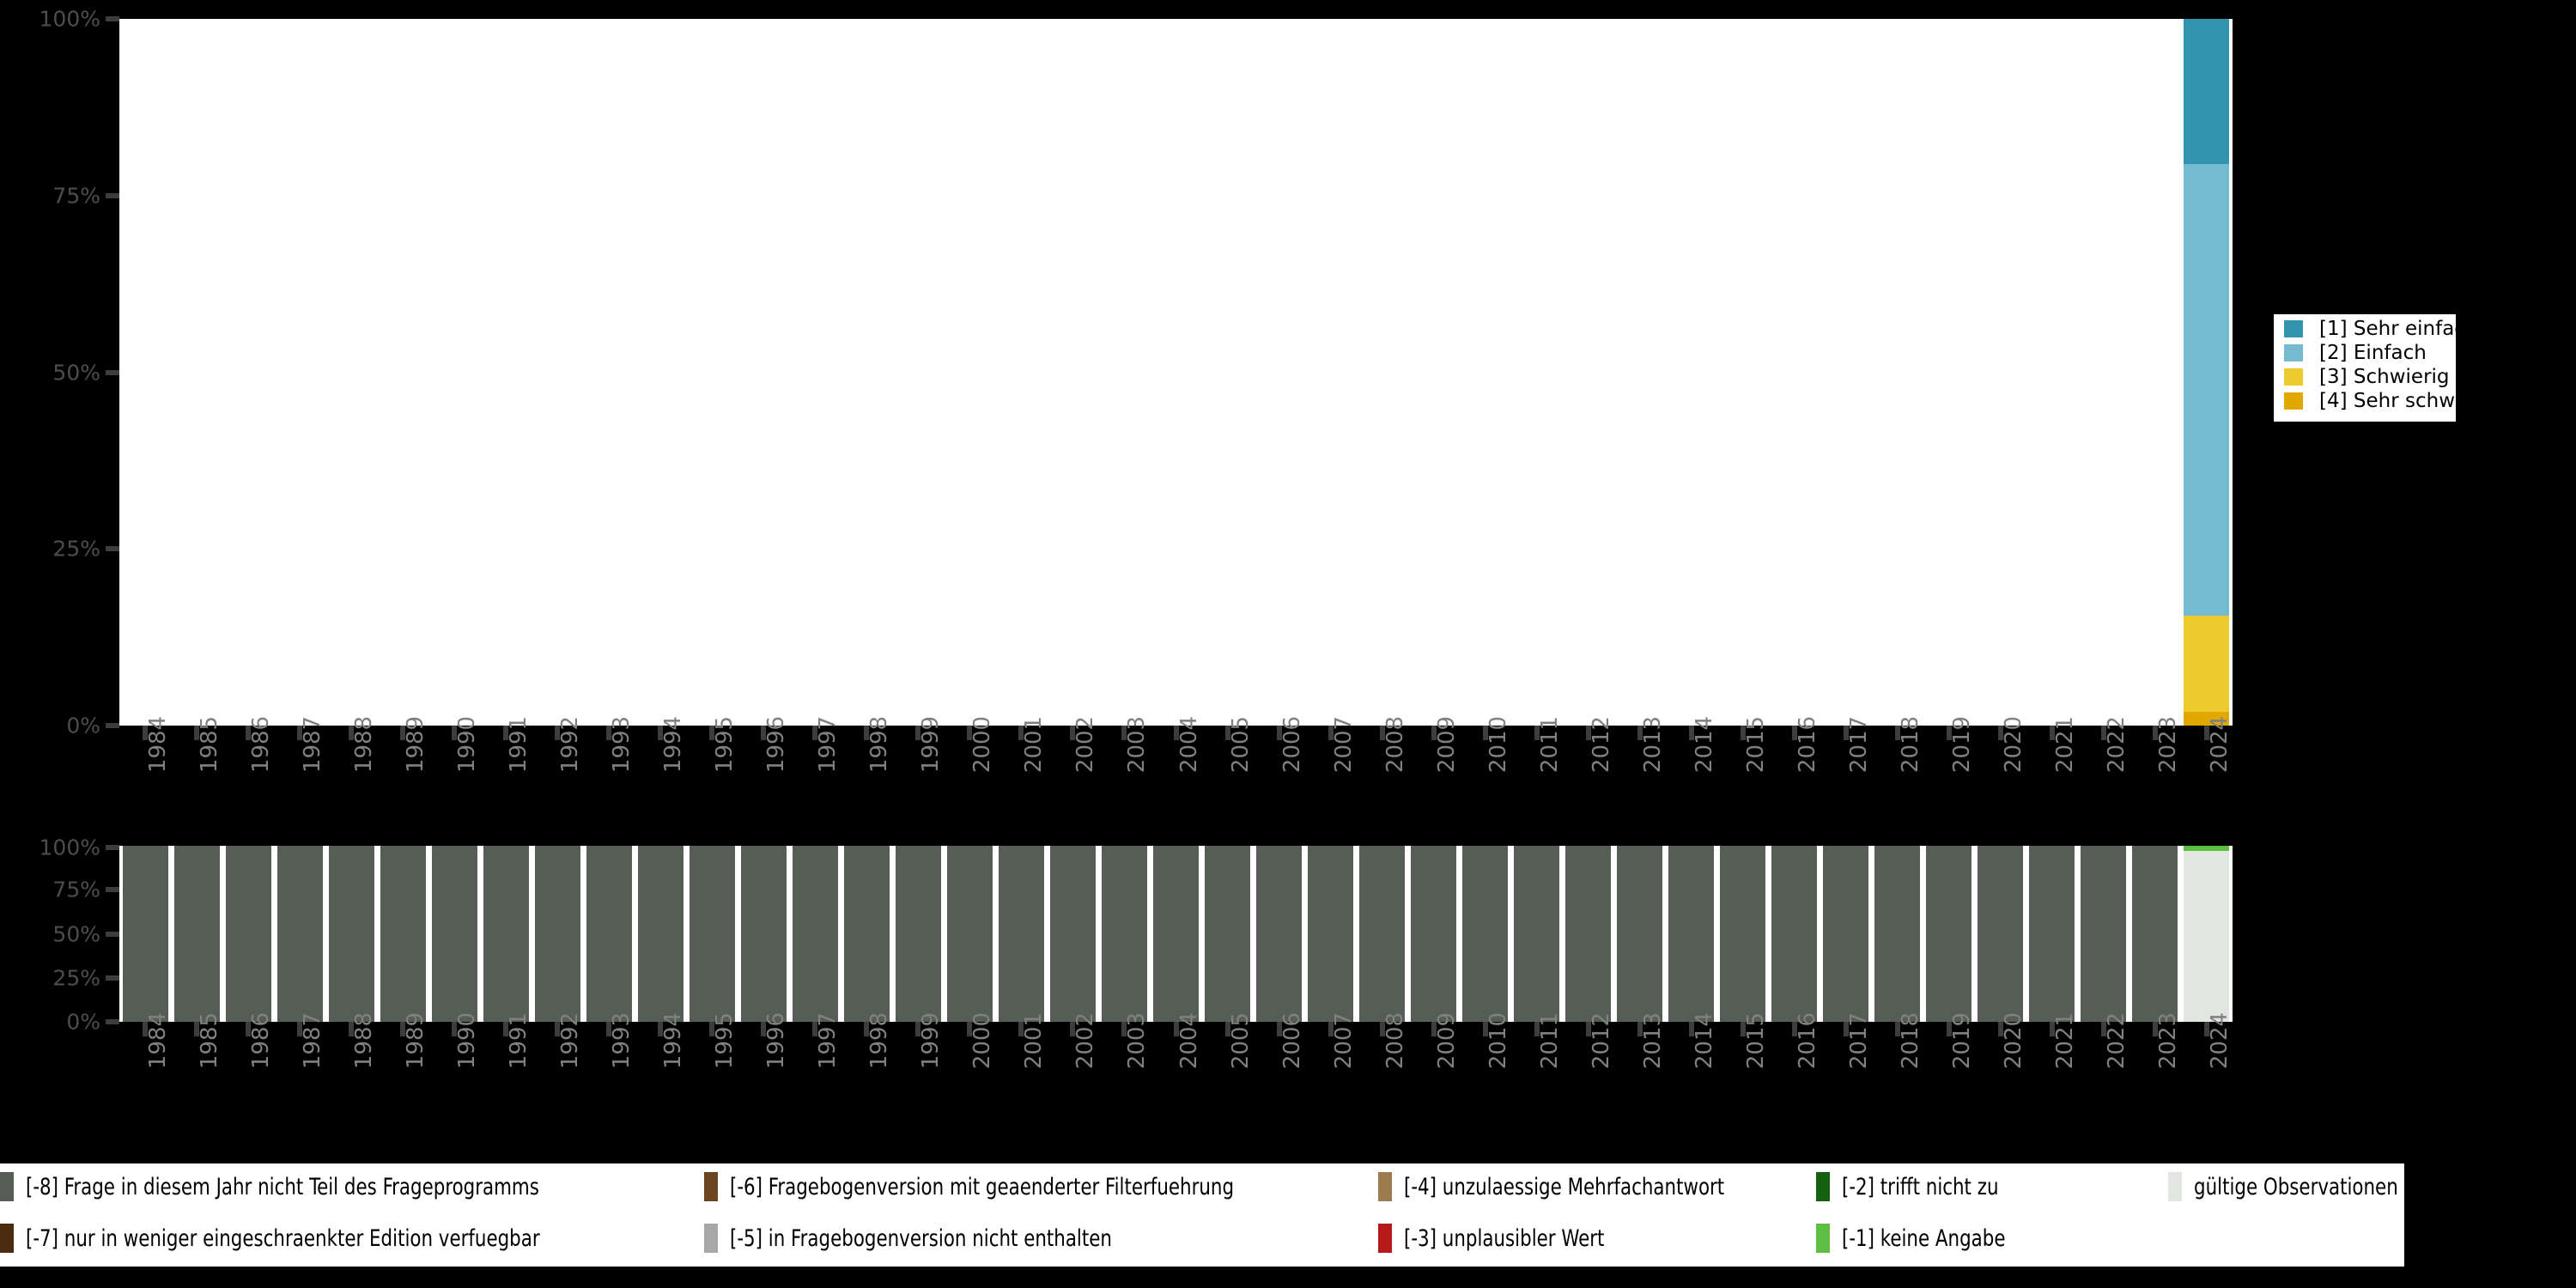  What do you see at coordinates (1961, 744) in the screenshot?
I see `x-tick-label: 2019` at bounding box center [1961, 744].